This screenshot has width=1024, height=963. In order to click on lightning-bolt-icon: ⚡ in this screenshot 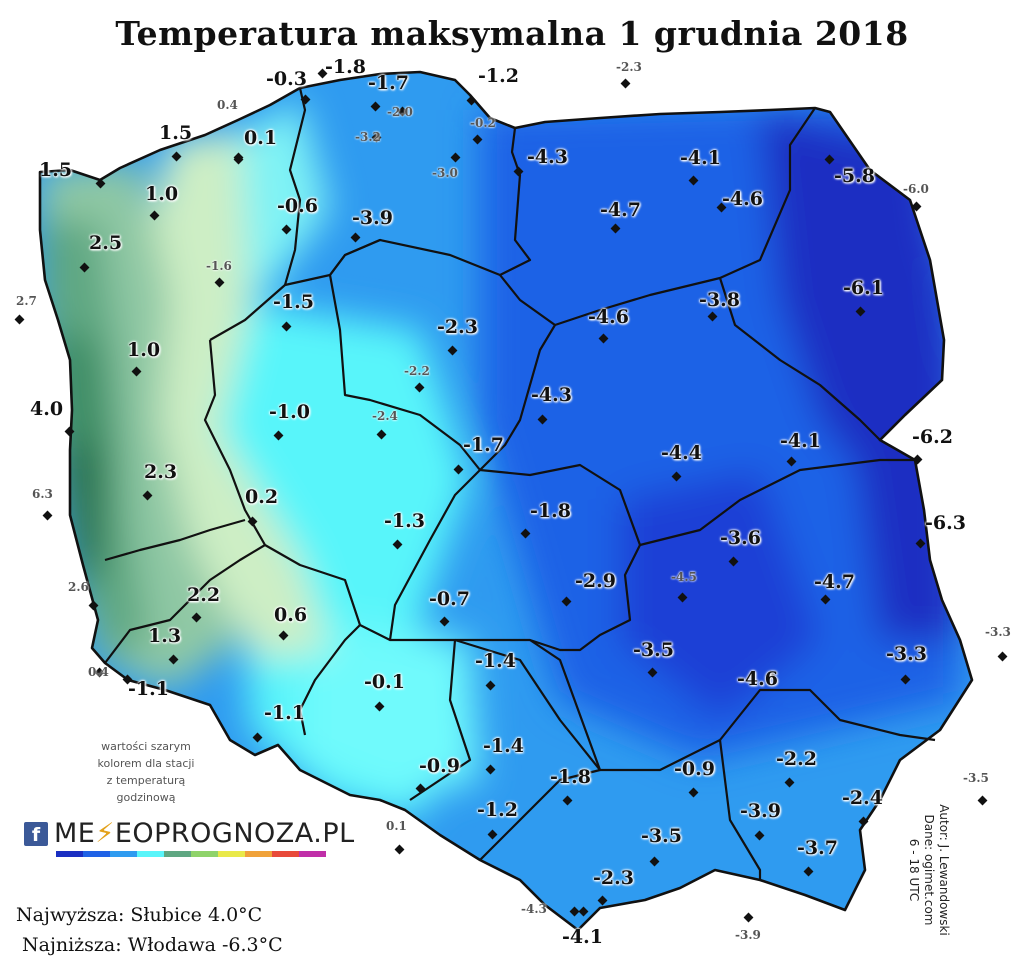, I will do `click(105, 833)`.